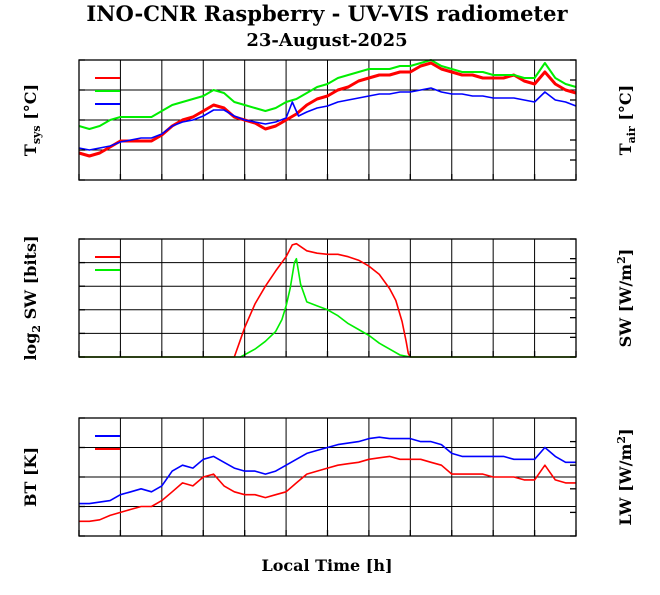  Describe the element at coordinates (36, 329) in the screenshot. I see `y-axis-label-sub: 2` at that location.